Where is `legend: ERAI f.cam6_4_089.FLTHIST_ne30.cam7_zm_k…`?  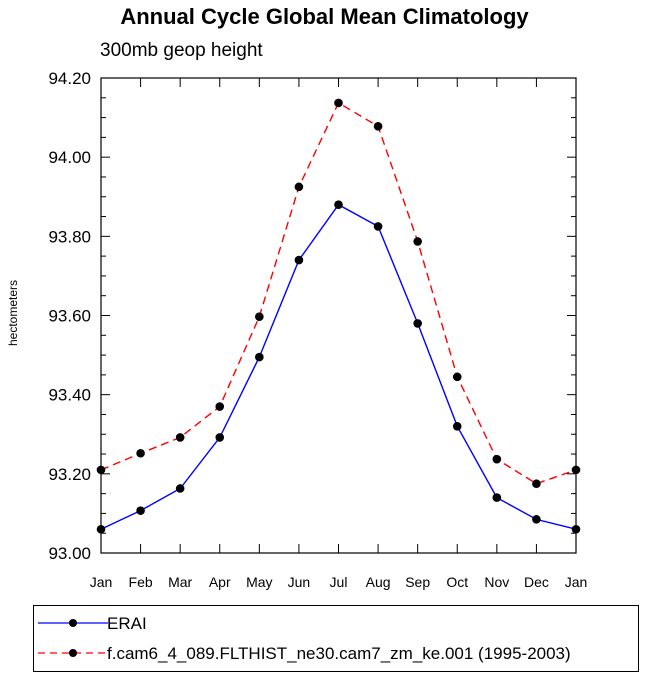
legend: ERAI f.cam6_4_089.FLTHIST_ne30.cam7_zm_k… is located at coordinates (336, 638).